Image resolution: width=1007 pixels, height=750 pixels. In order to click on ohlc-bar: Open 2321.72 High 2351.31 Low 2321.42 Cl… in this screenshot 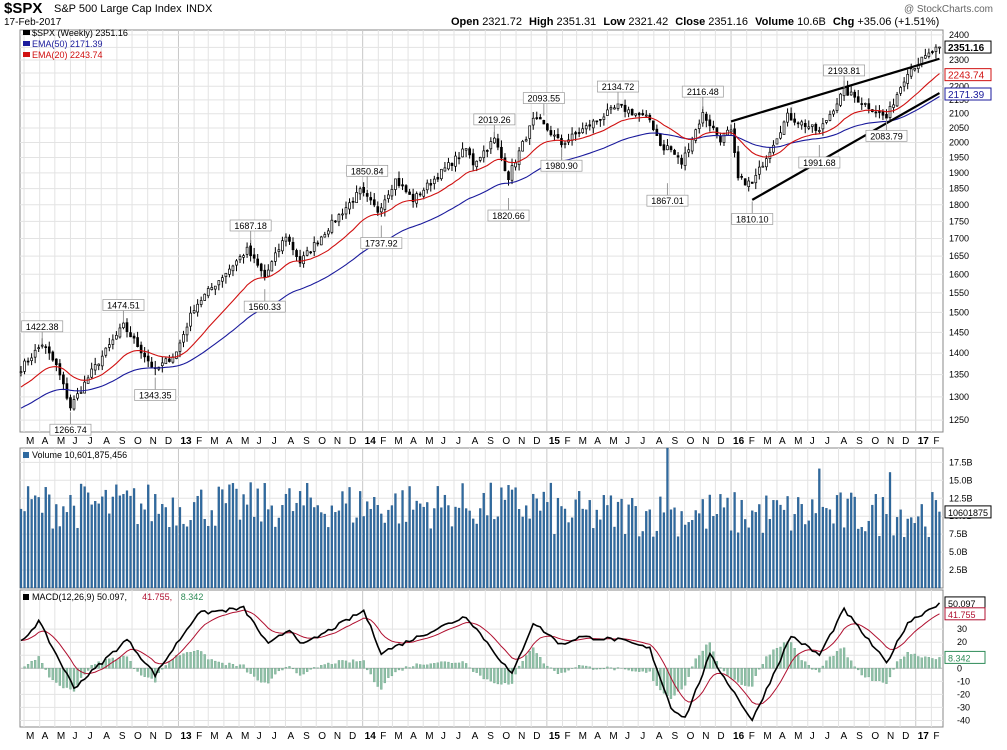, I will do `click(695, 22)`.